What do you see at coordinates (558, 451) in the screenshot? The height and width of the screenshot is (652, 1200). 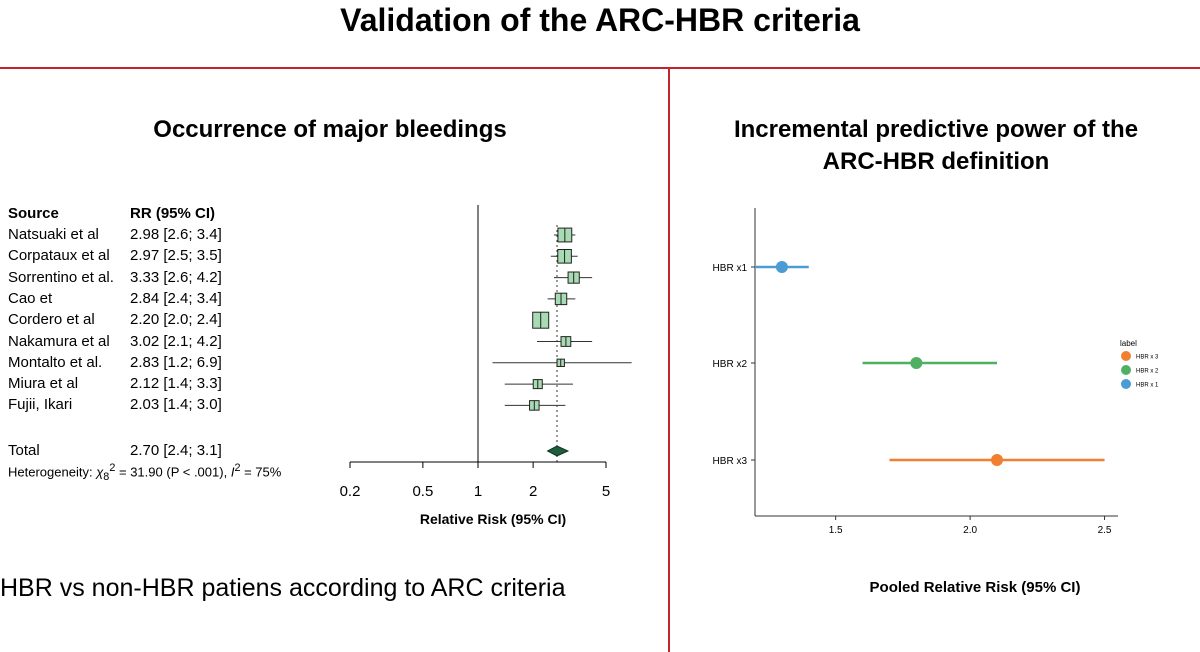 I see `total-diamond` at bounding box center [558, 451].